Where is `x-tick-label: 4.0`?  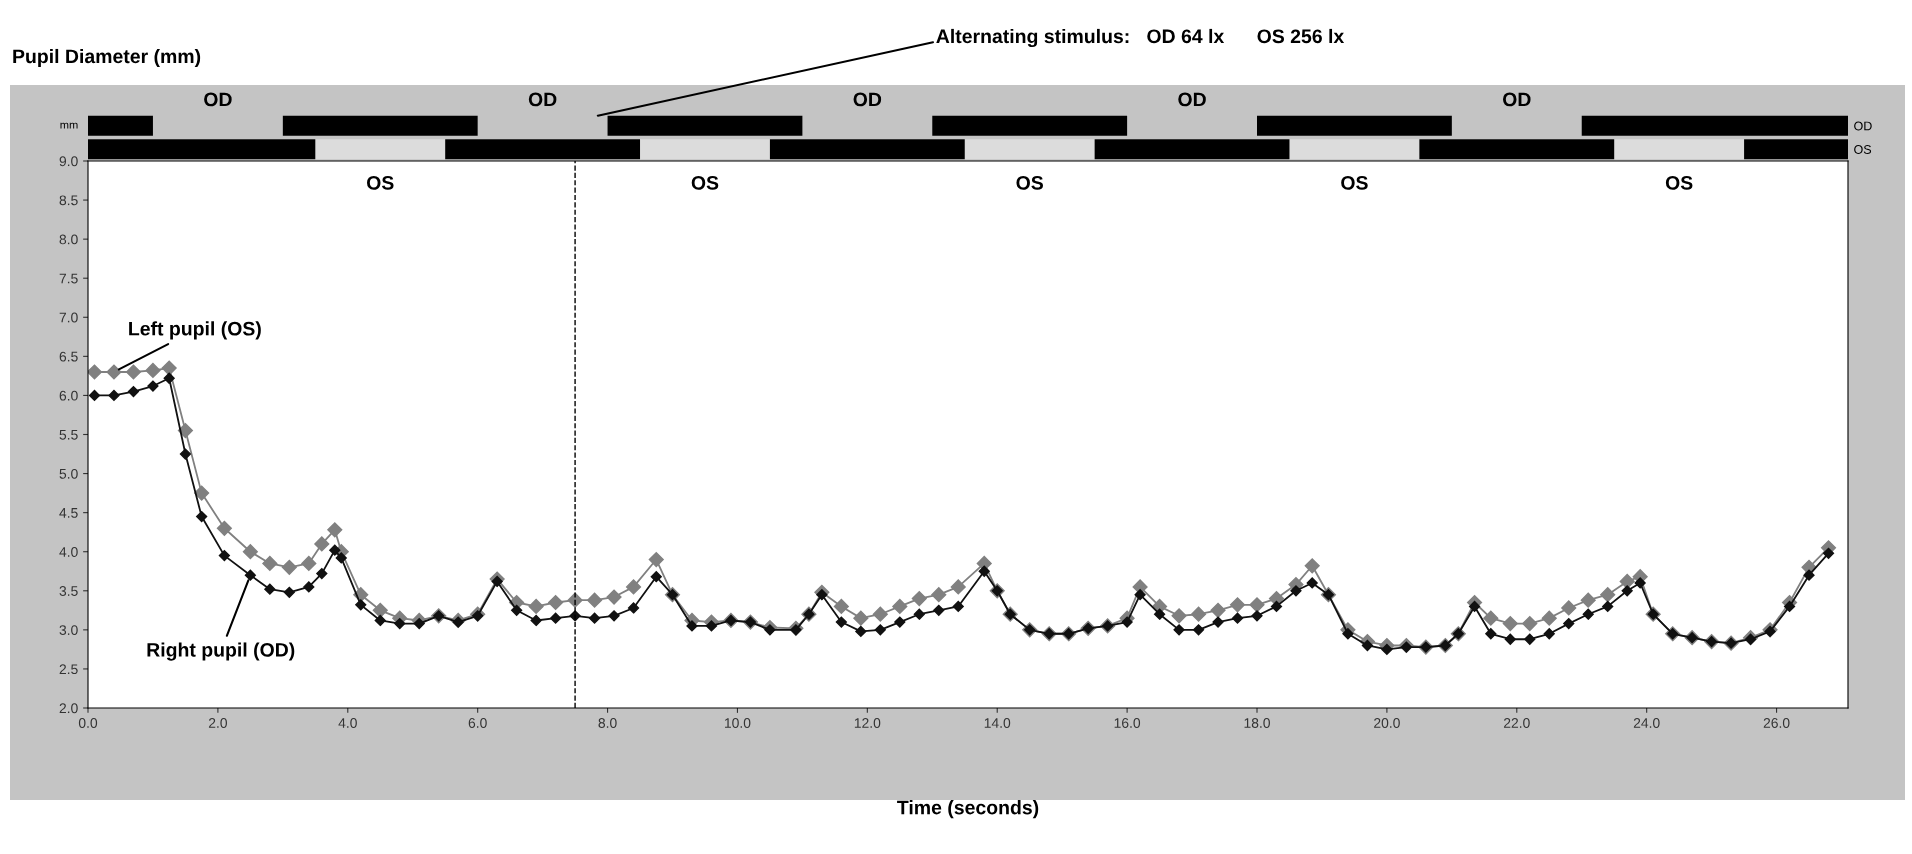 x-tick-label: 4.0 is located at coordinates (347, 723).